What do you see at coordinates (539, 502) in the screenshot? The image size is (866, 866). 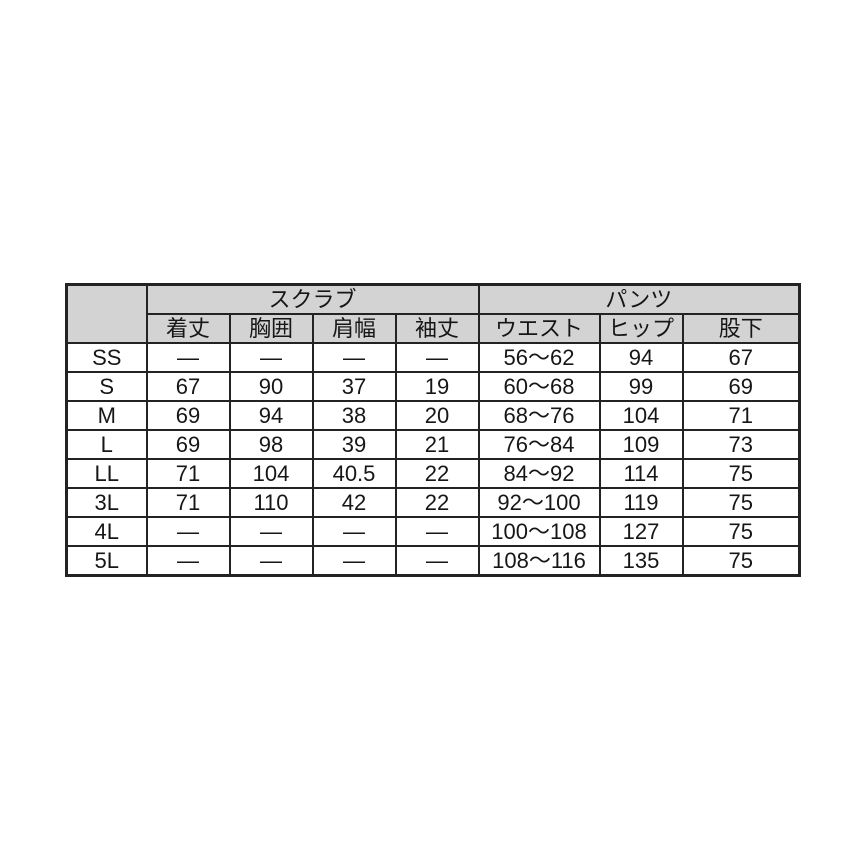 I see `value-cell: 92〜100` at bounding box center [539, 502].